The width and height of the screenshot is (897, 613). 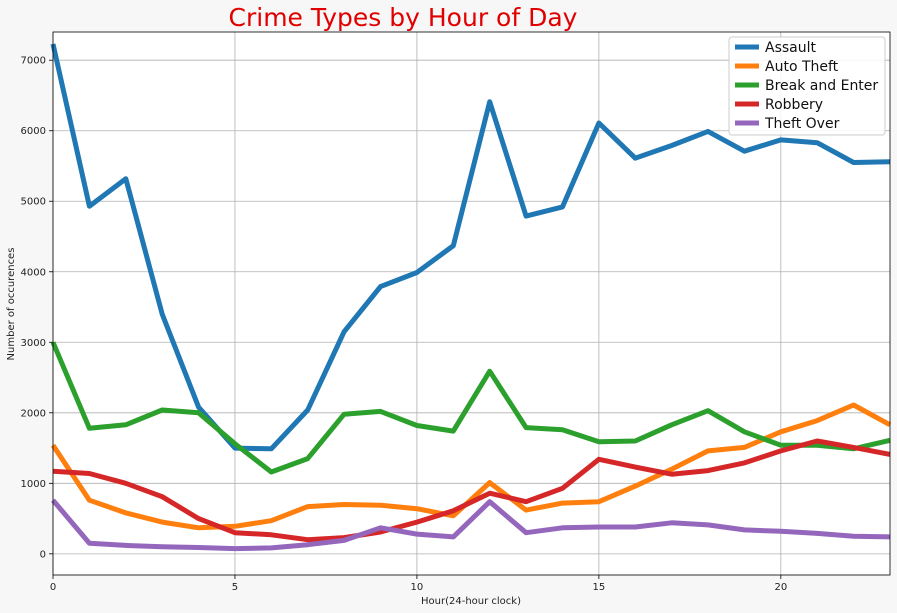 I want to click on y-tick-label: 3000, so click(x=33, y=343).